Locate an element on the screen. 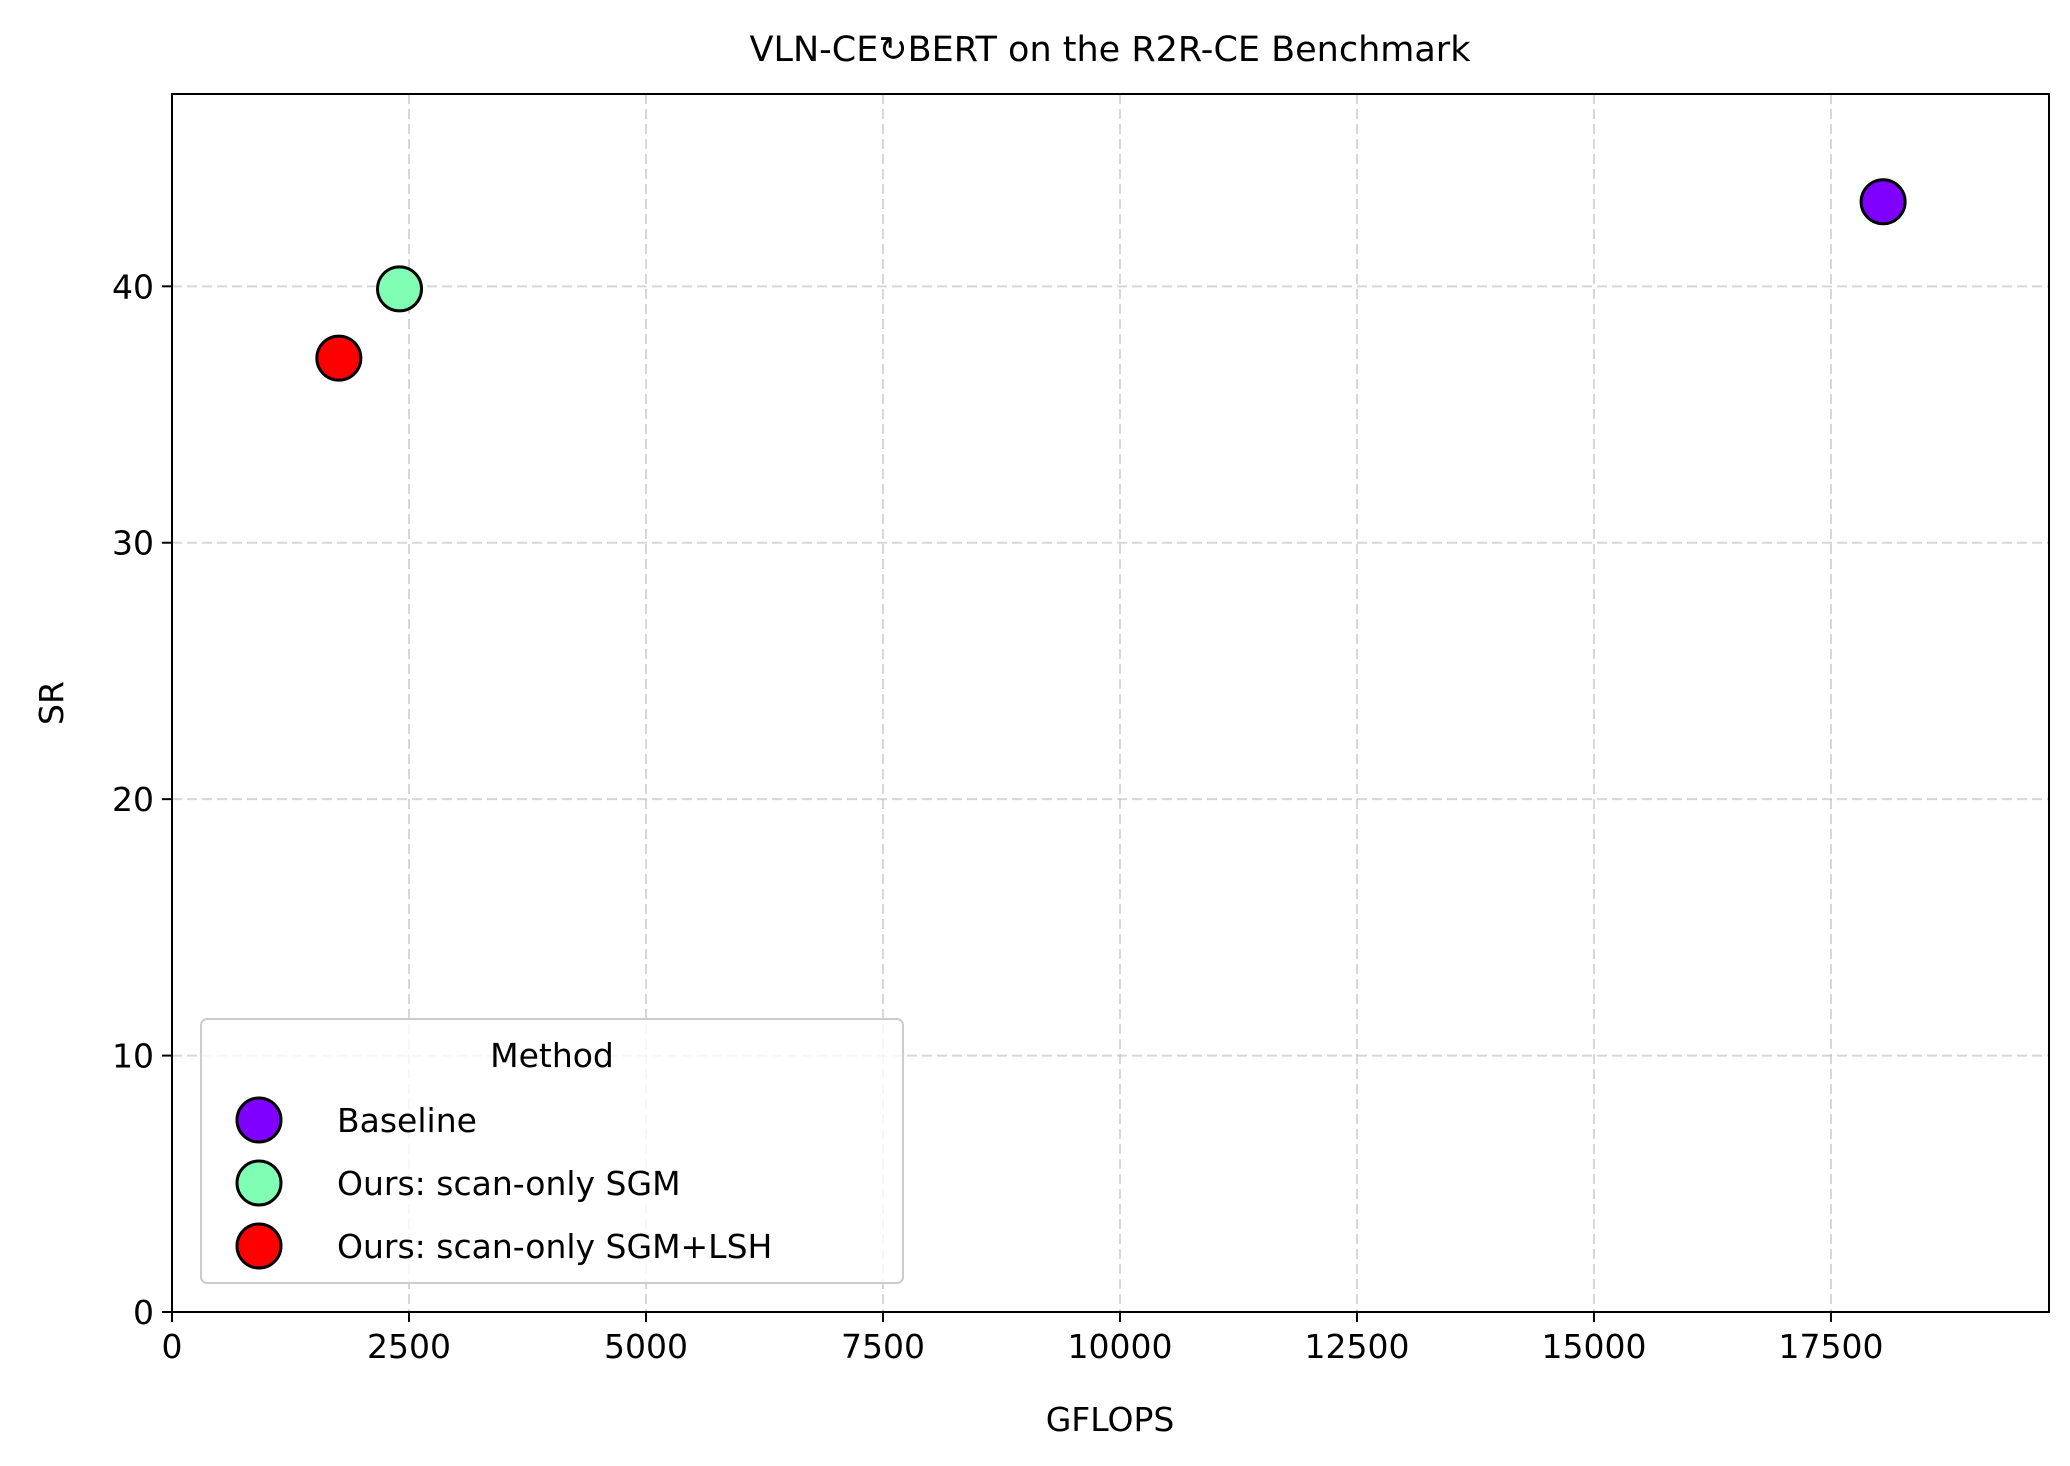 The height and width of the screenshot is (1466, 2070). legend-title: Method is located at coordinates (552, 1055).